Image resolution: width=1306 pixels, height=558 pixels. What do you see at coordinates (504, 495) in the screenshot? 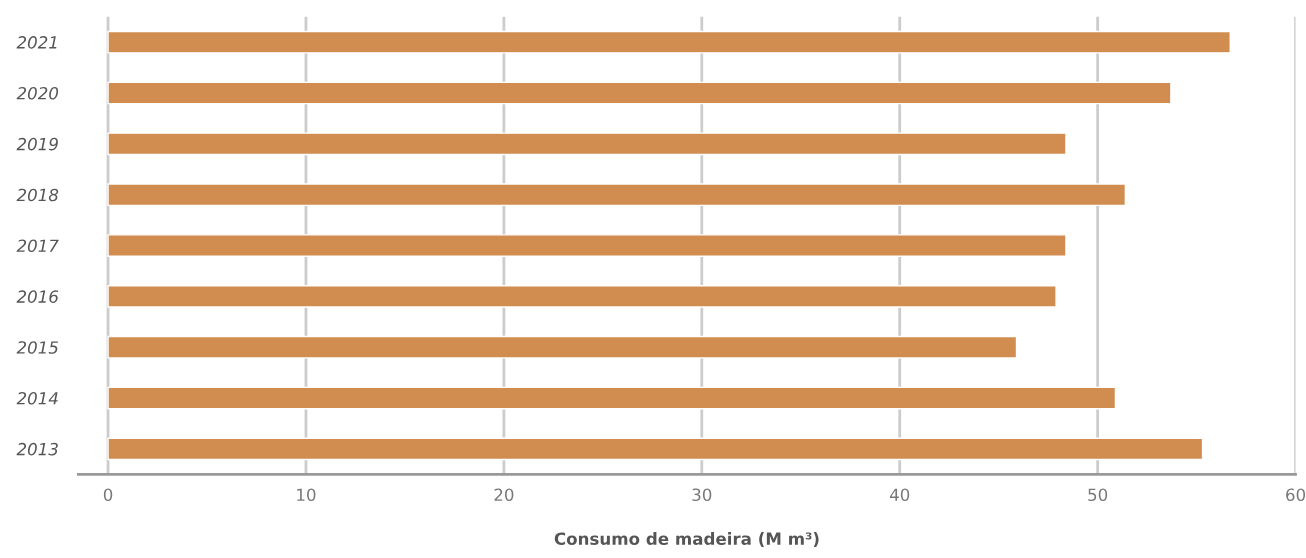
I see `x-tick-label: 20` at bounding box center [504, 495].